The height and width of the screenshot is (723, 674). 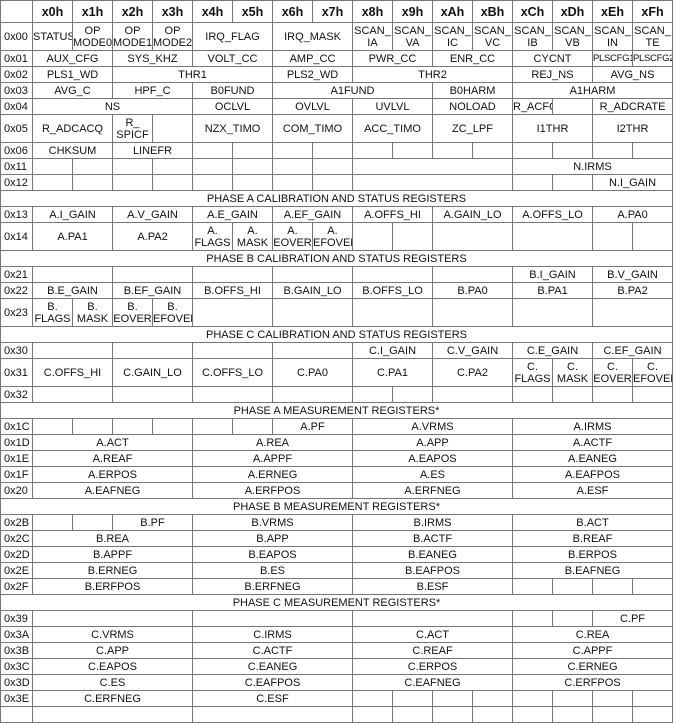 I want to click on register-cell: PWR_CC, so click(x=392, y=58).